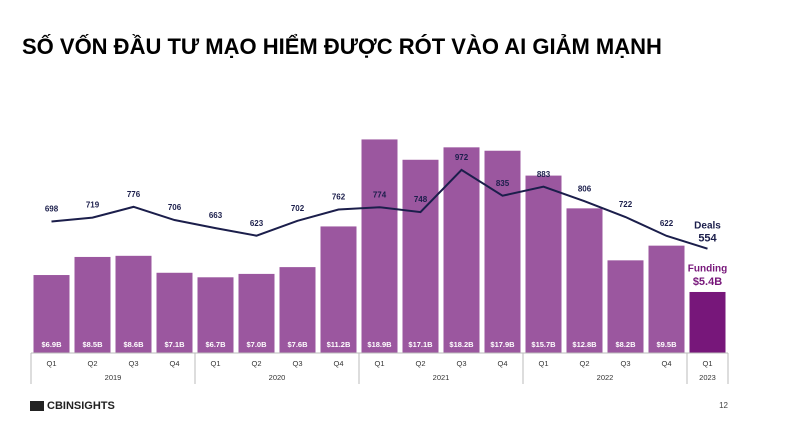 The height and width of the screenshot is (439, 805). I want to click on x-group-label: 2019, so click(113, 377).